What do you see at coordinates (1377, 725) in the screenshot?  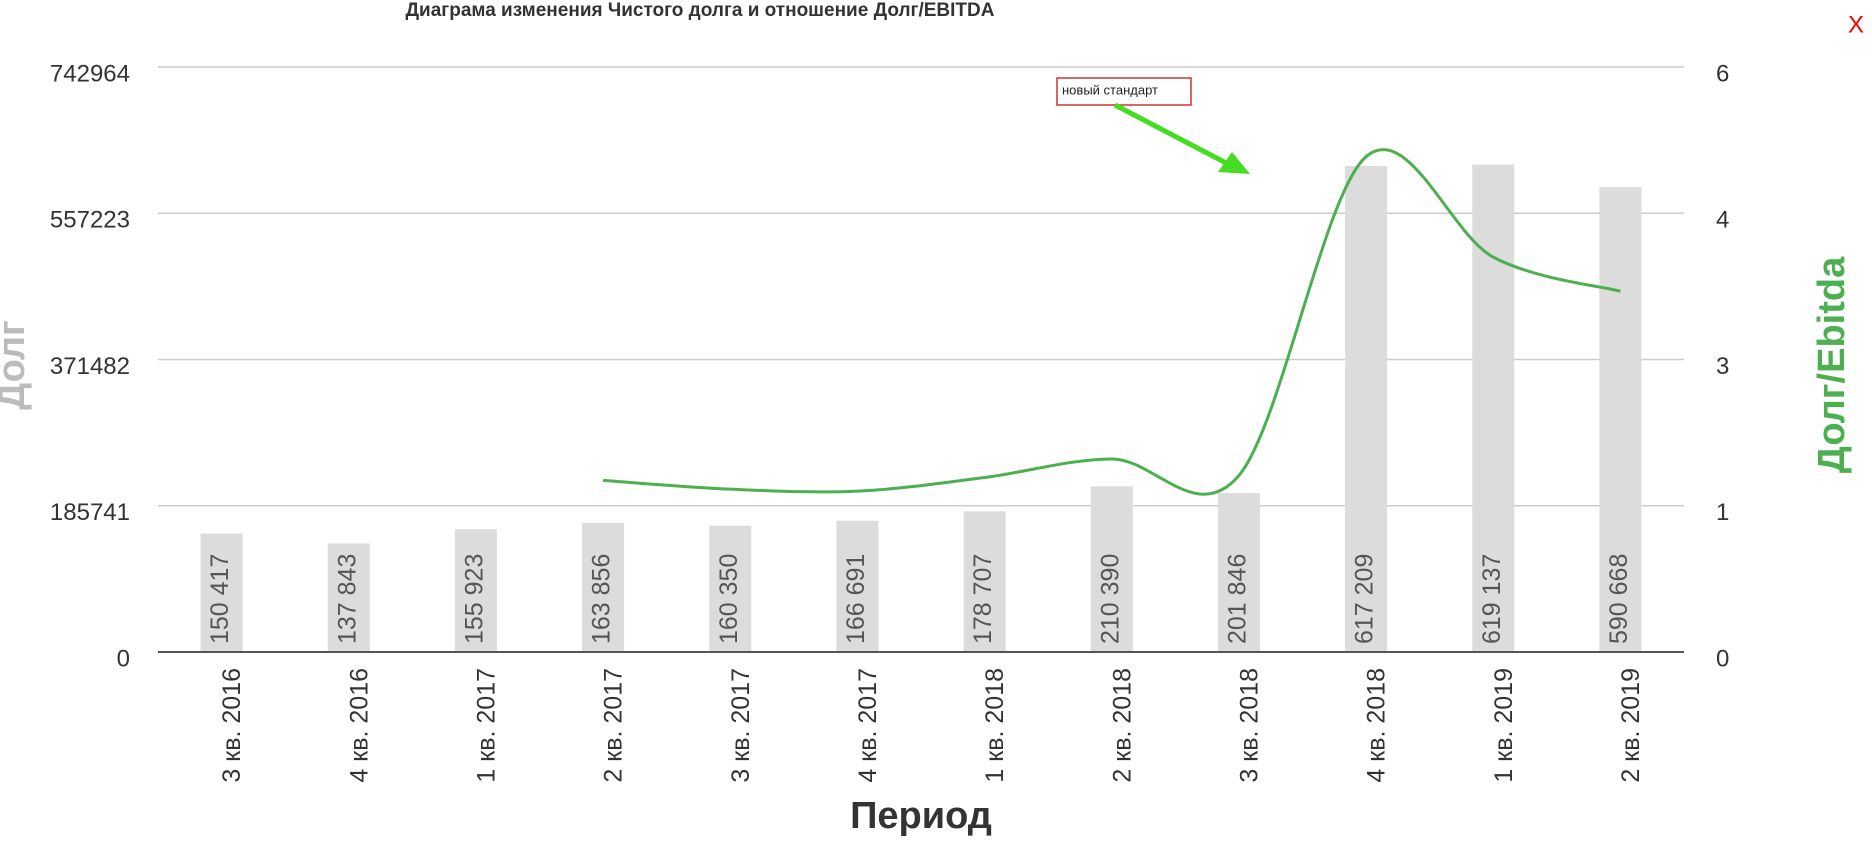 I see `x-tick-label: 4 кв. 2018` at bounding box center [1377, 725].